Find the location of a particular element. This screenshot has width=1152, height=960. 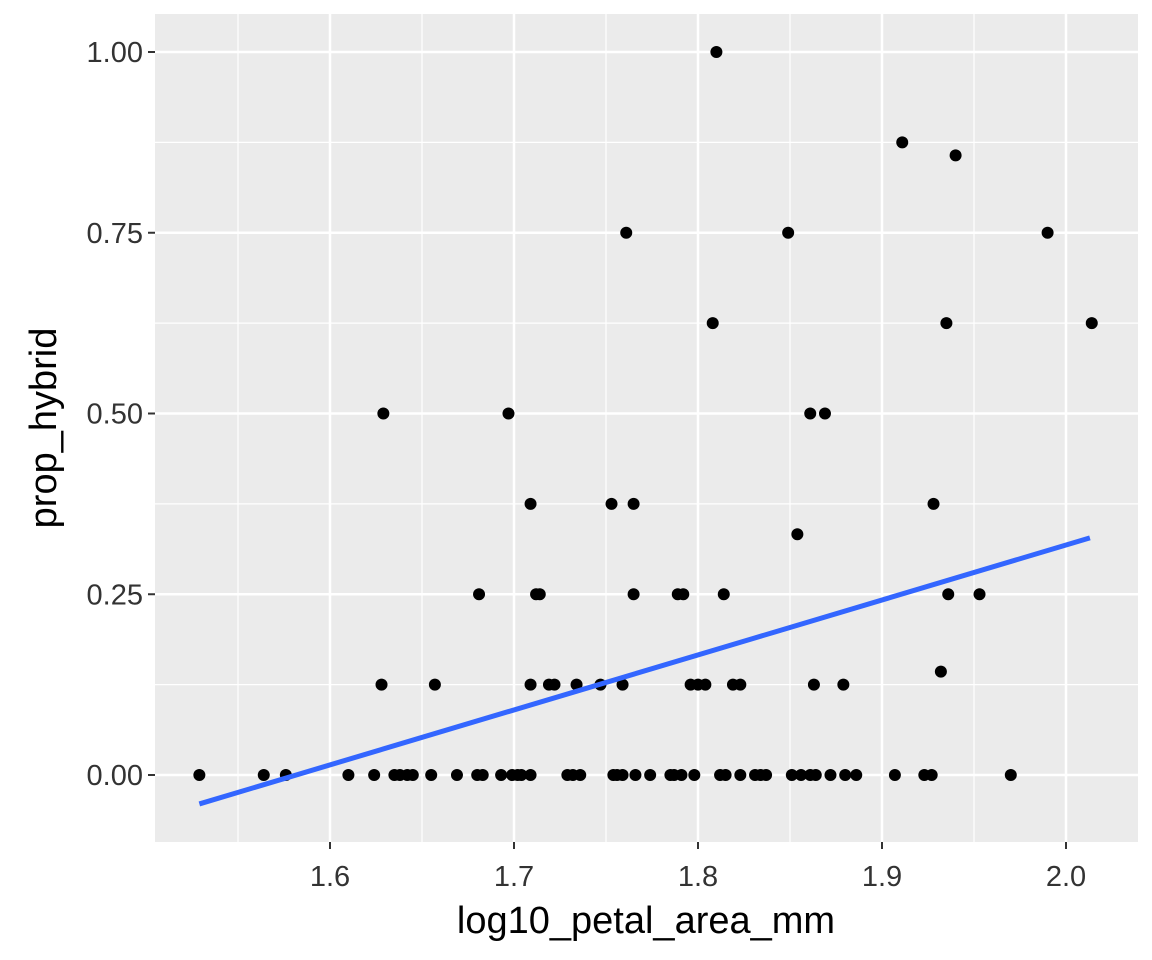

x-tick-label: 1.8 is located at coordinates (698, 877).